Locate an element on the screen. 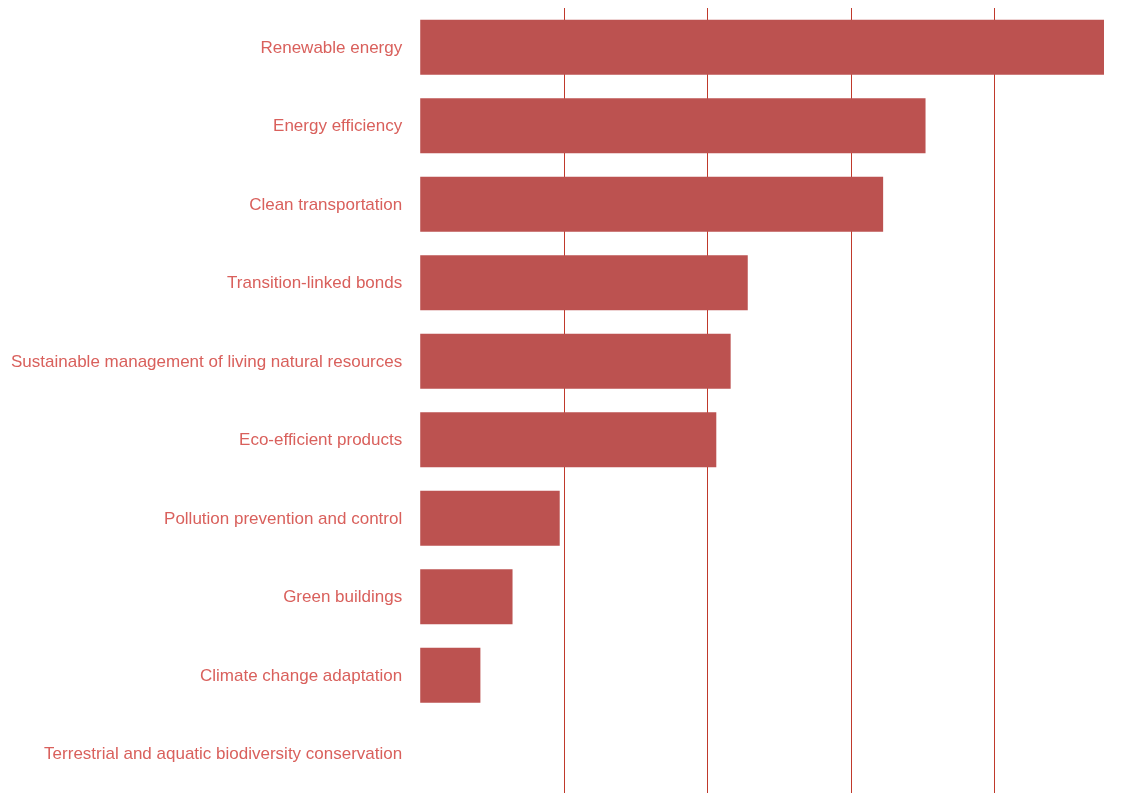  y-tick-label: Renewable energy is located at coordinates (331, 47).